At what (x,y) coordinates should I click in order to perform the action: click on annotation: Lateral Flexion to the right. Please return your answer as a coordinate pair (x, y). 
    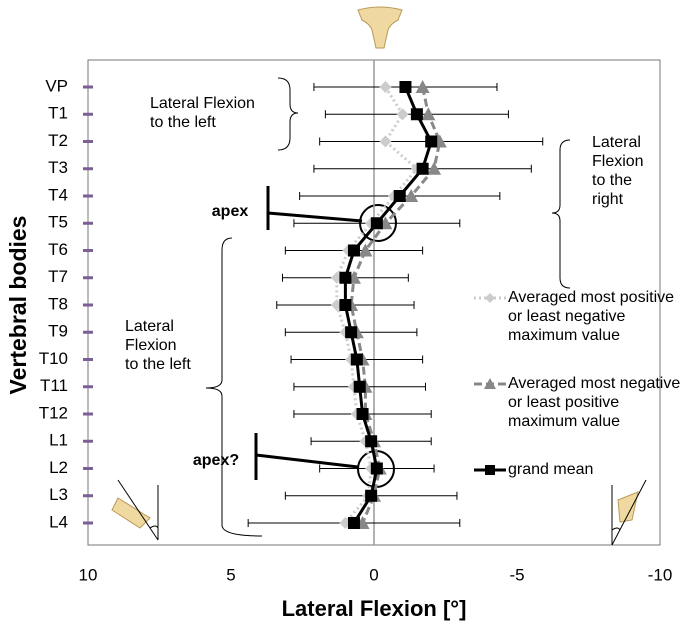
    Looking at the image, I should click on (618, 171).